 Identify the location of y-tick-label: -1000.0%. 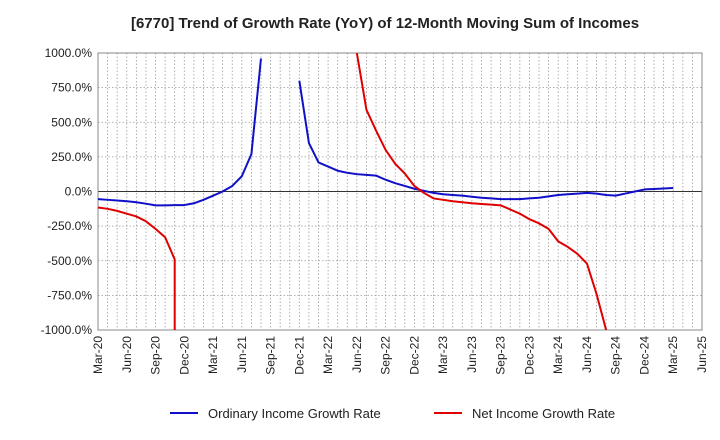
(67, 330).